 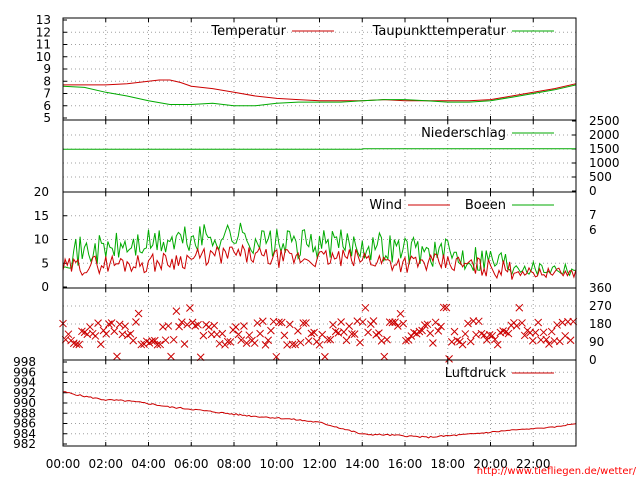 I want to click on wind-ytick-label: 15, so click(x=41, y=216).